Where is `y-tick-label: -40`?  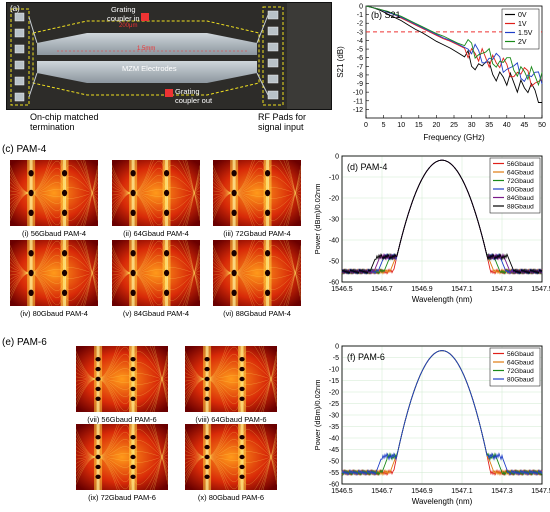 y-tick-label: -40 is located at coordinates (334, 439).